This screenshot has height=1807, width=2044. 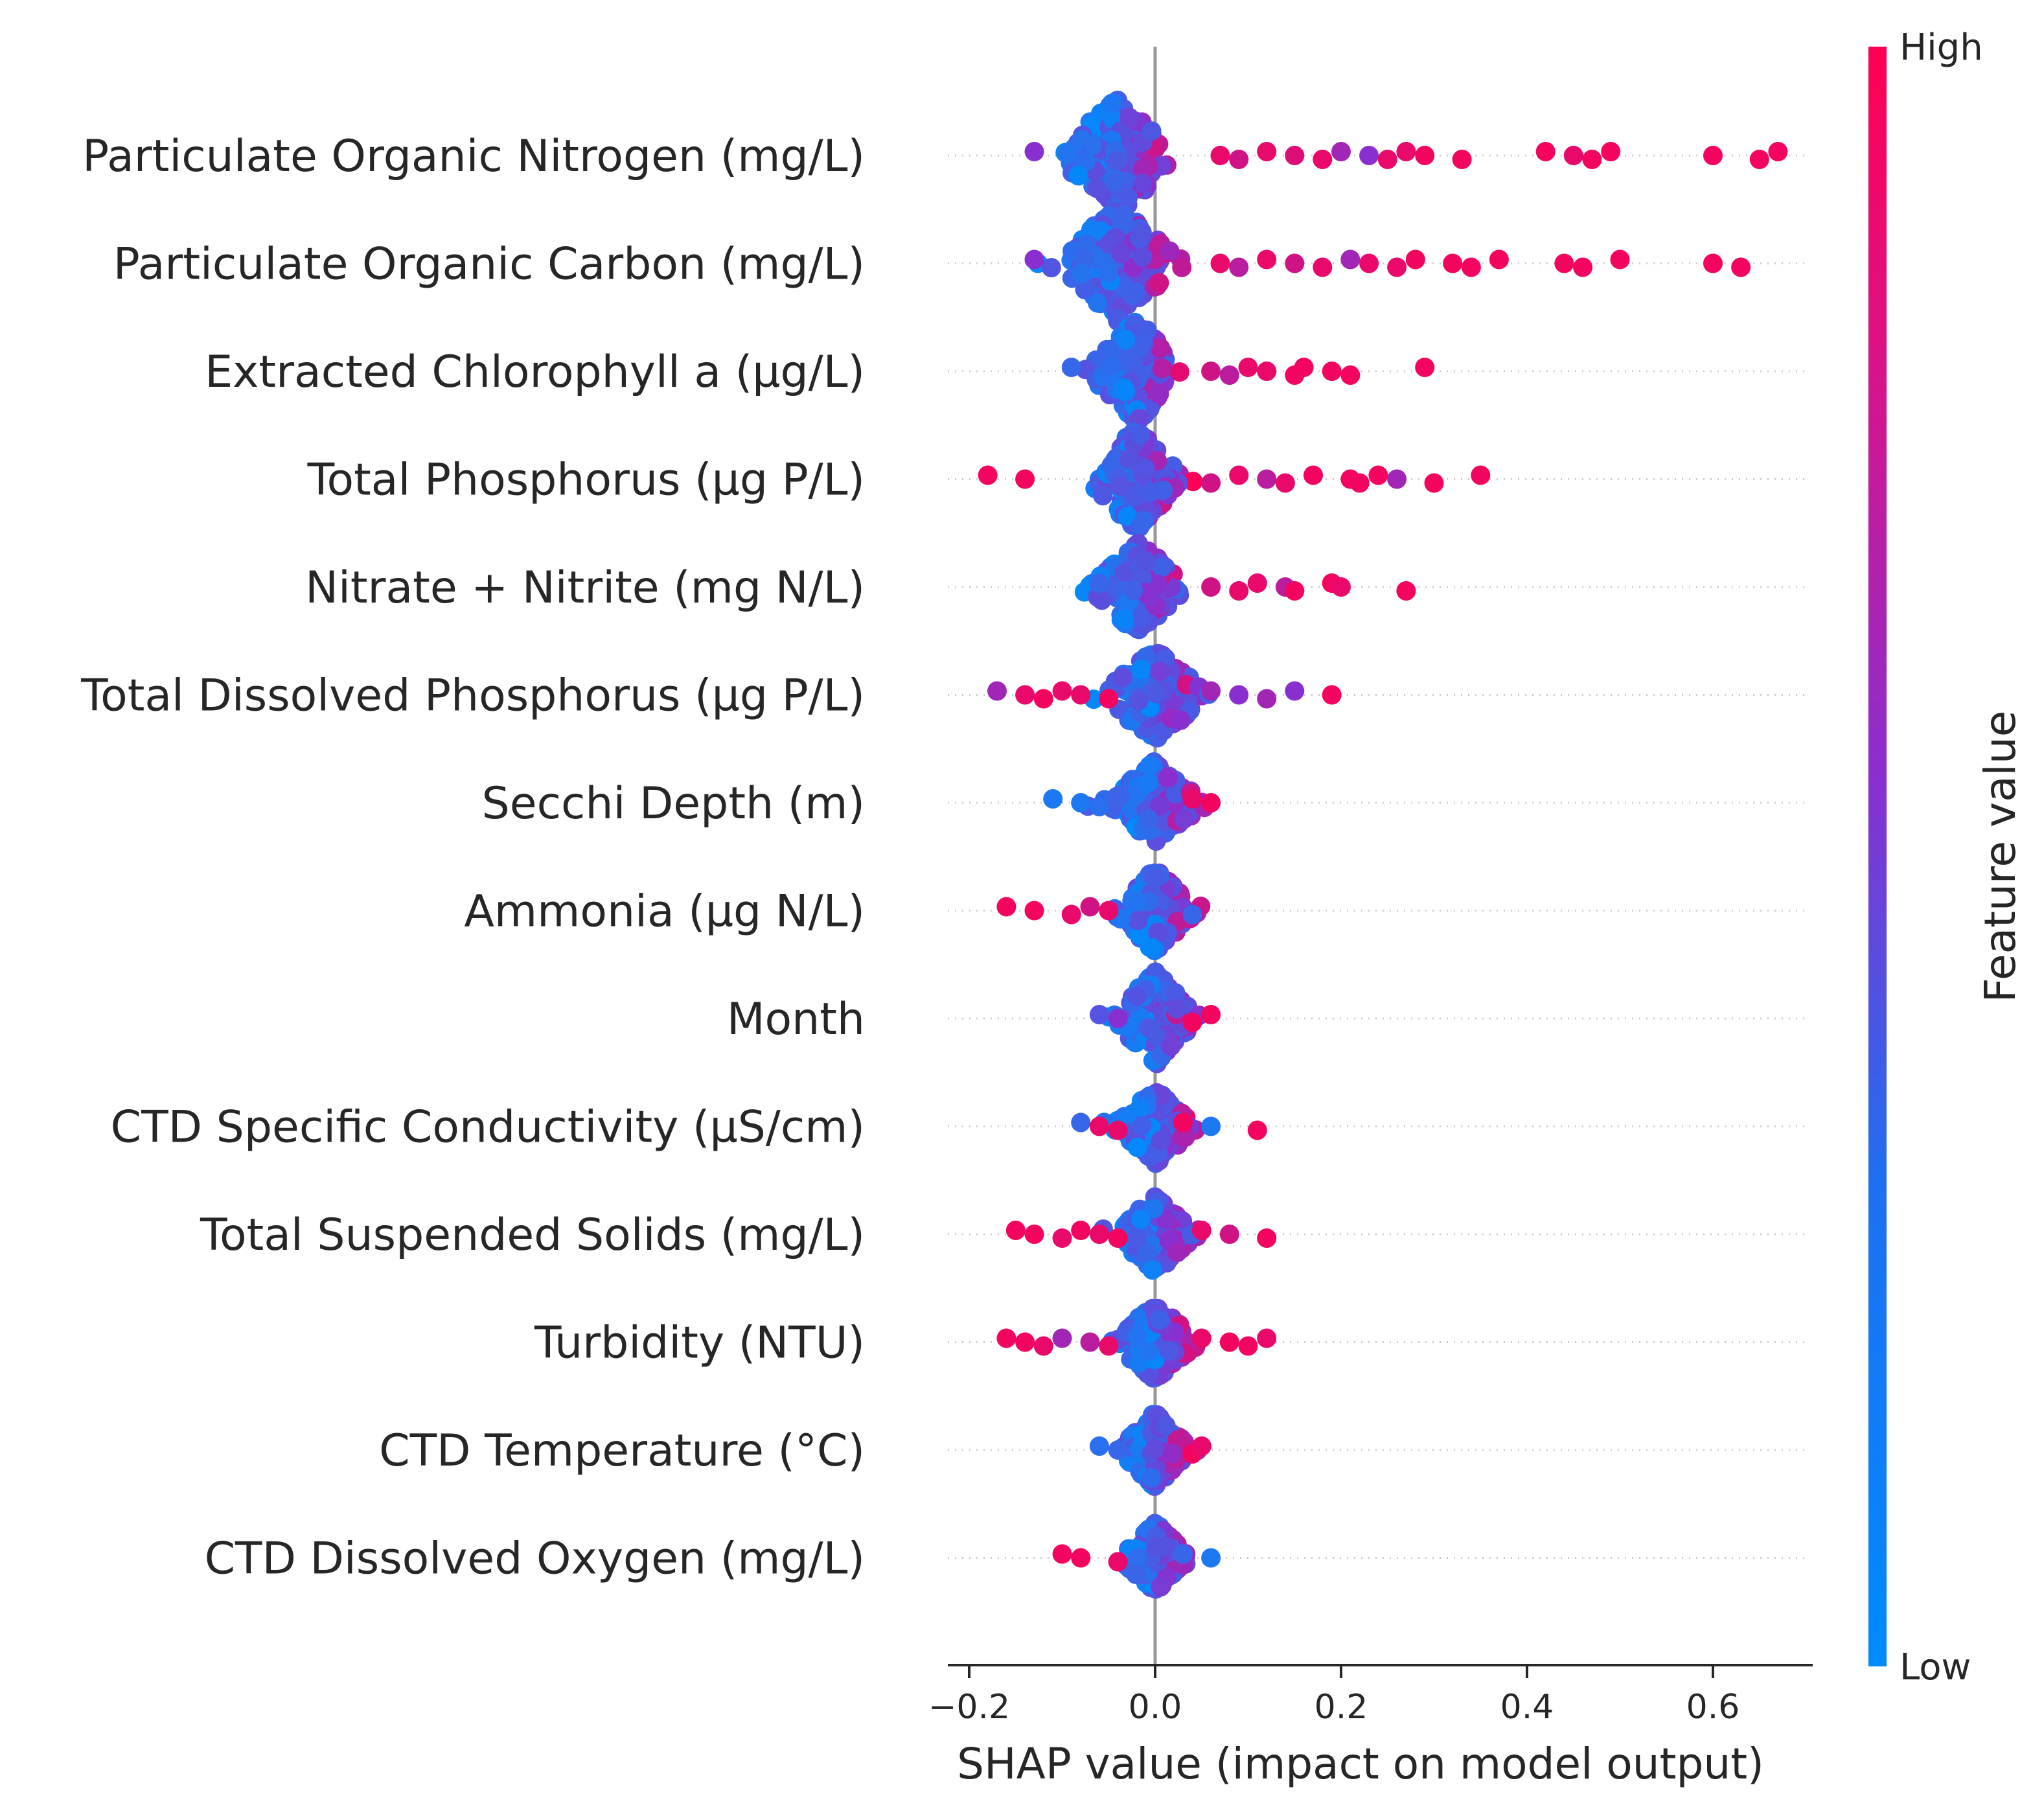 I want to click on x-axis-title: SHAP value (impact on model output), so click(x=1361, y=1764).